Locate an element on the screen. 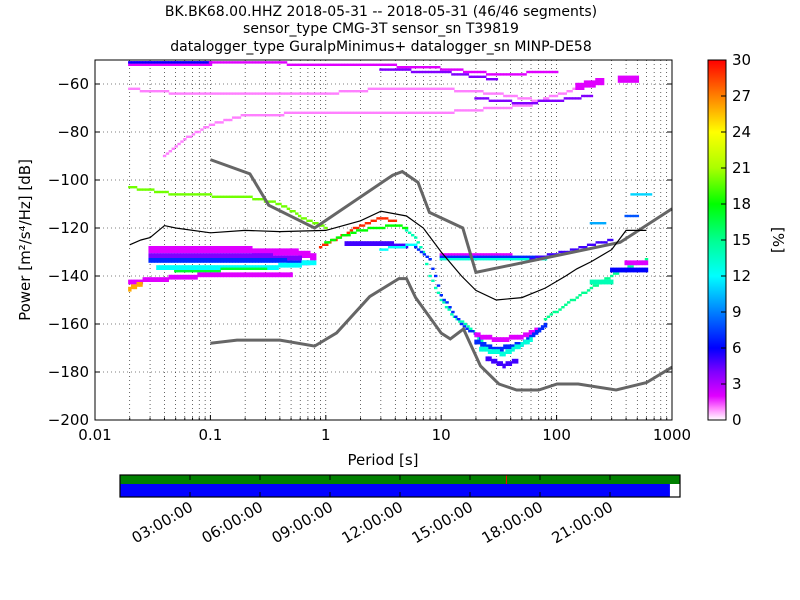 This screenshot has width=800, height=600. colorbar-tick-label: 9 is located at coordinates (737, 312).